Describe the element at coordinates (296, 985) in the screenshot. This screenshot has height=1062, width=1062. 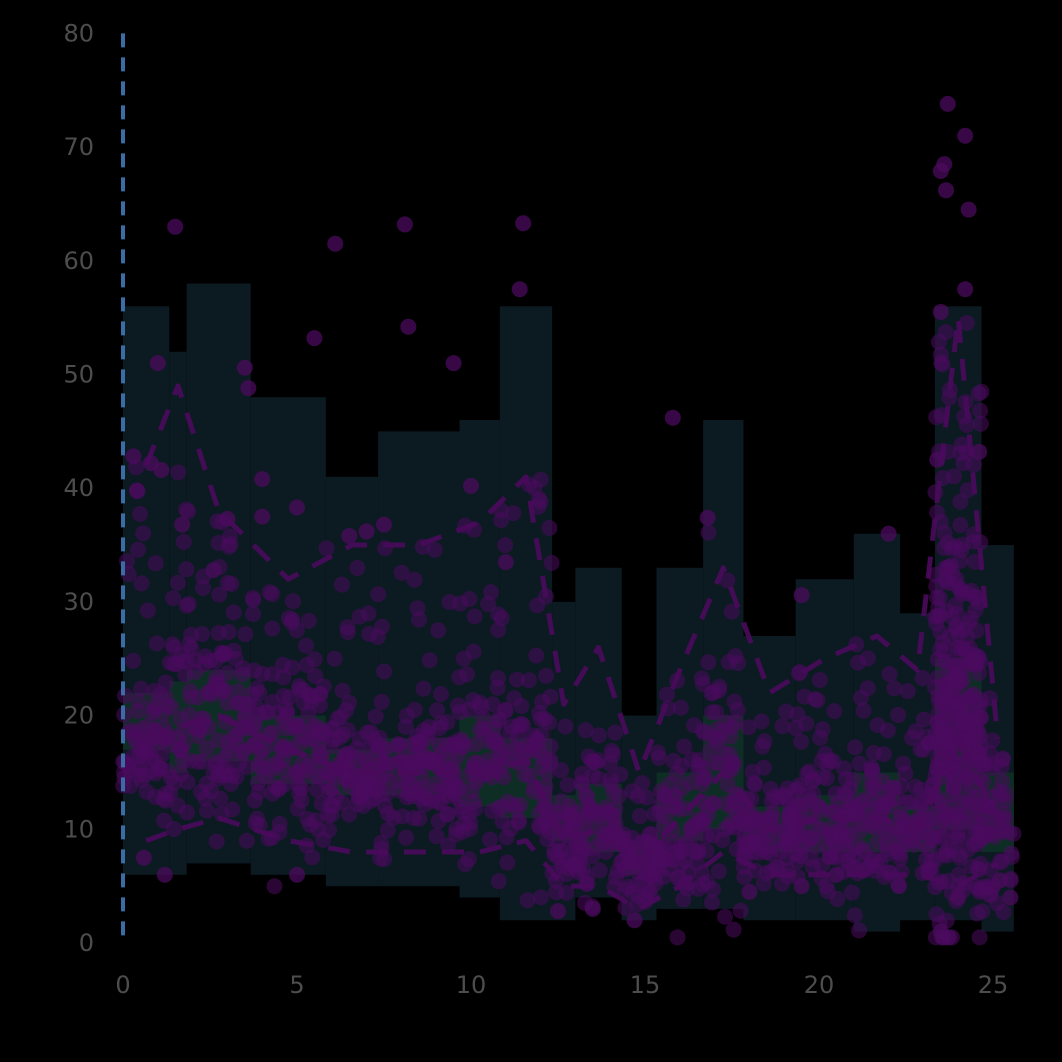
I see `x-tick-label: 5` at that location.